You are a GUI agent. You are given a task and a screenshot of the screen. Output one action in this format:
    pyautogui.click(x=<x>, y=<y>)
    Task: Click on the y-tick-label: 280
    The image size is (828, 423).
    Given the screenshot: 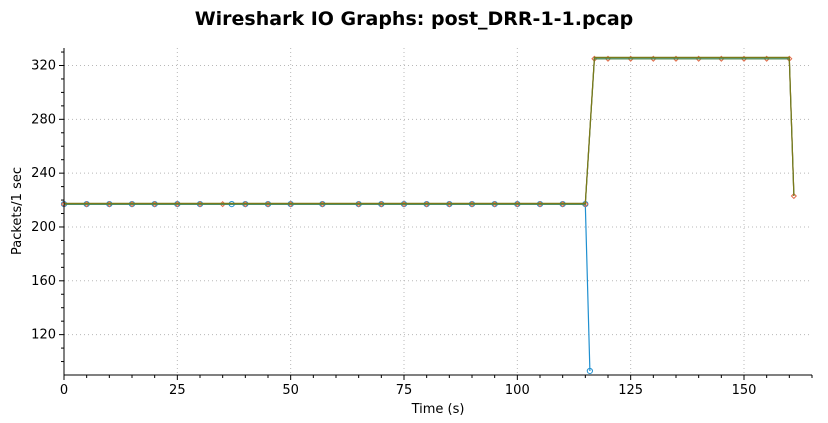 What is the action you would take?
    pyautogui.click(x=43, y=119)
    